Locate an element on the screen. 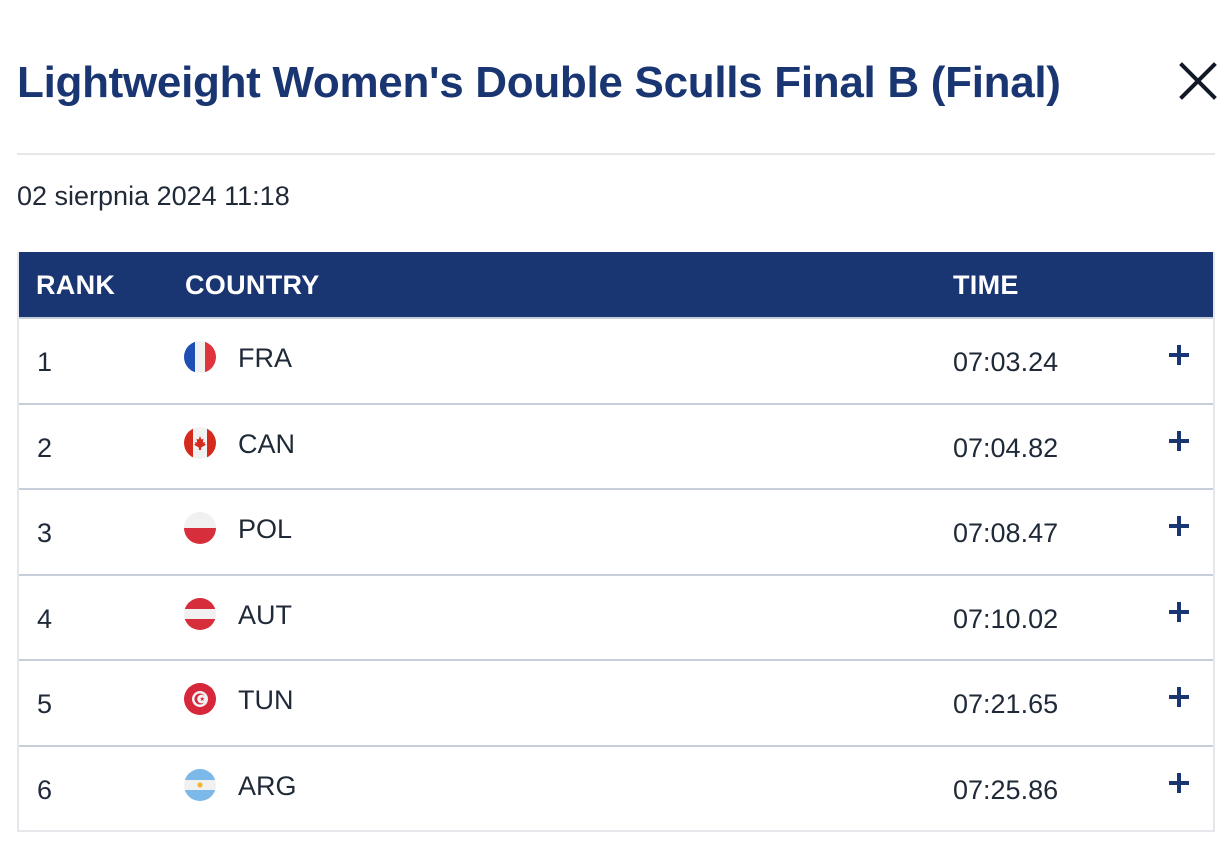 This screenshot has height=850, width=1230. time-cell: 07:08.47 is located at coordinates (1006, 533).